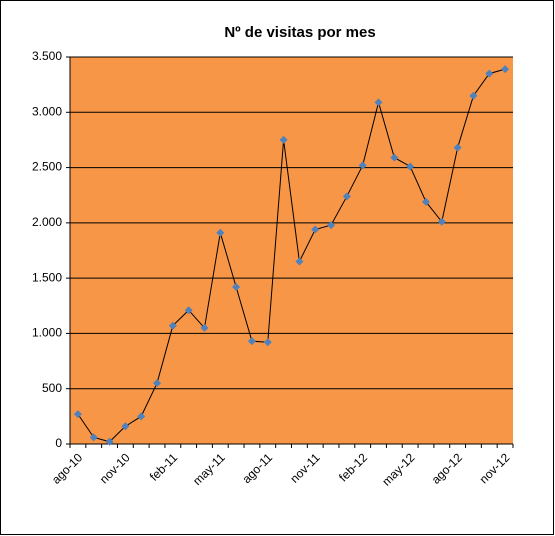 The height and width of the screenshot is (536, 555). Describe the element at coordinates (47, 277) in the screenshot. I see `y-tick-label: 1.500` at that location.